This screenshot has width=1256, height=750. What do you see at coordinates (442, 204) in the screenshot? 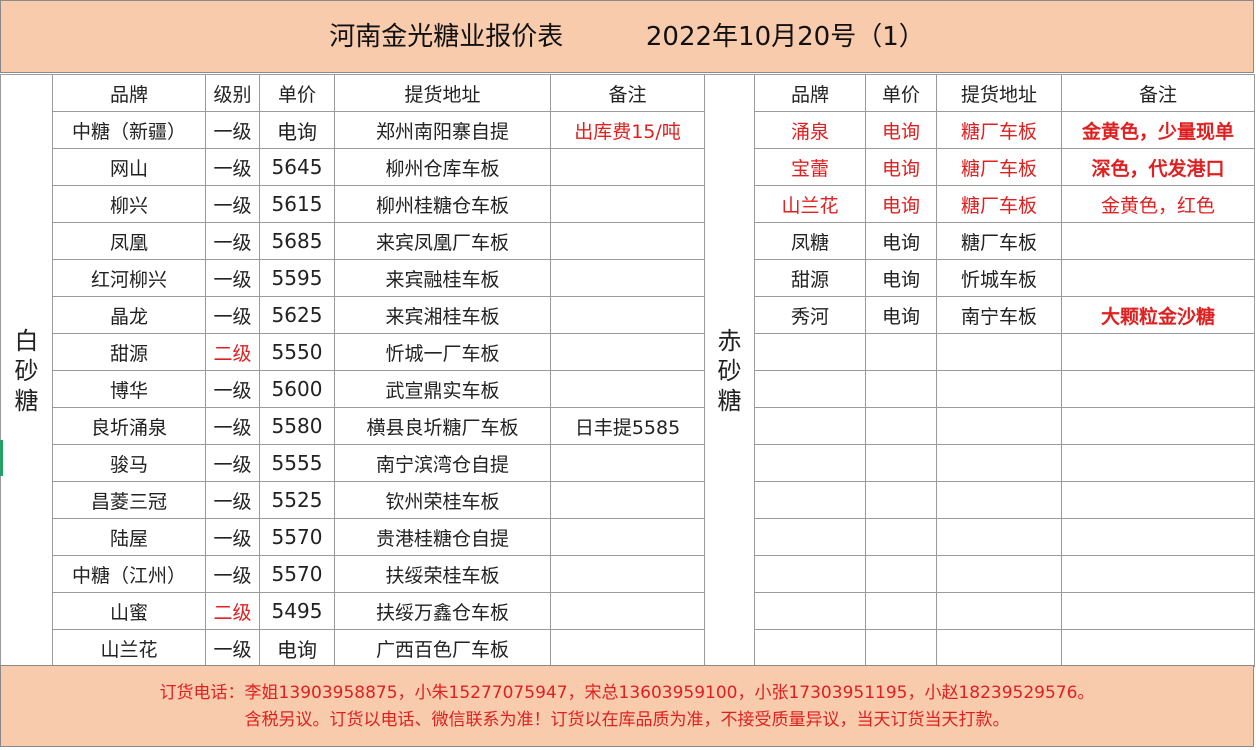
I see `address-cell: 柳州桂糖仓车板` at bounding box center [442, 204].